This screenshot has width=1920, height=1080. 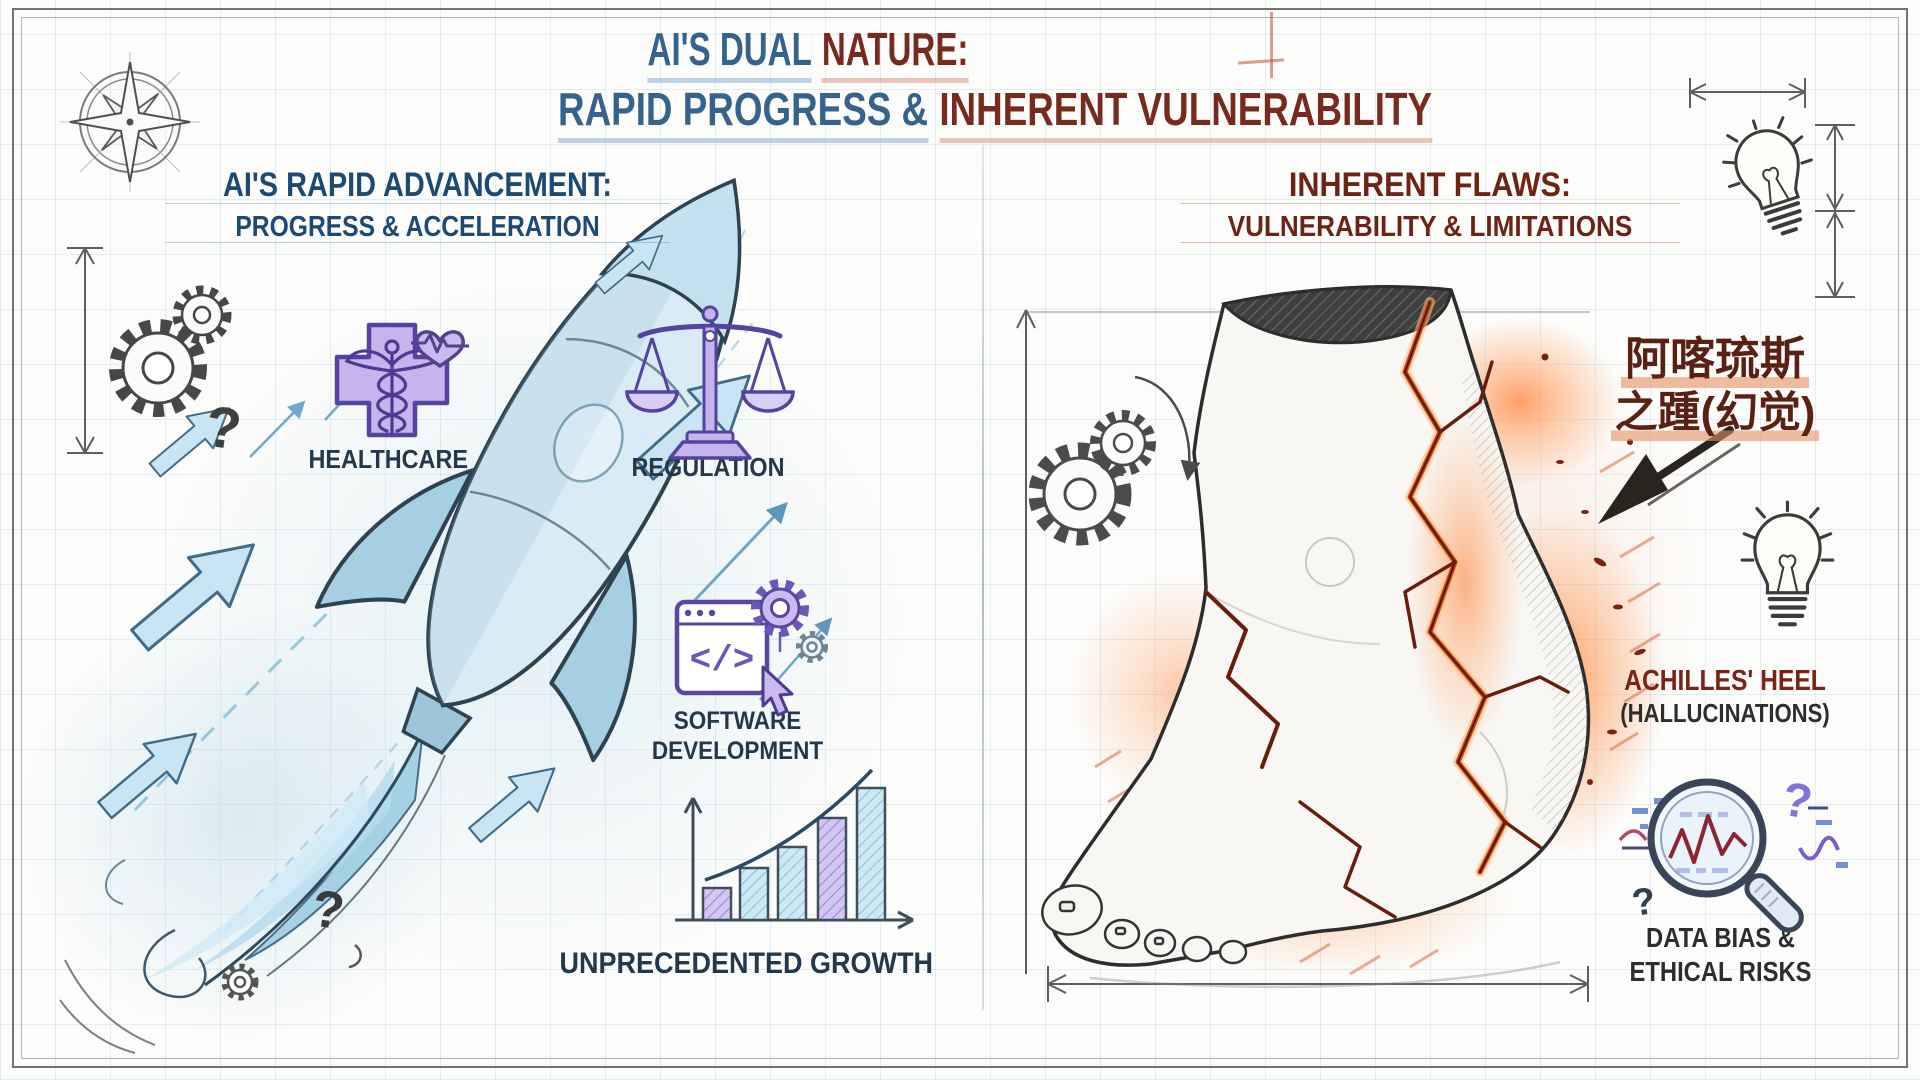 What do you see at coordinates (1430, 228) in the screenshot?
I see `right-heading-line2: VULNERABILITY & LIMITATIONS` at bounding box center [1430, 228].